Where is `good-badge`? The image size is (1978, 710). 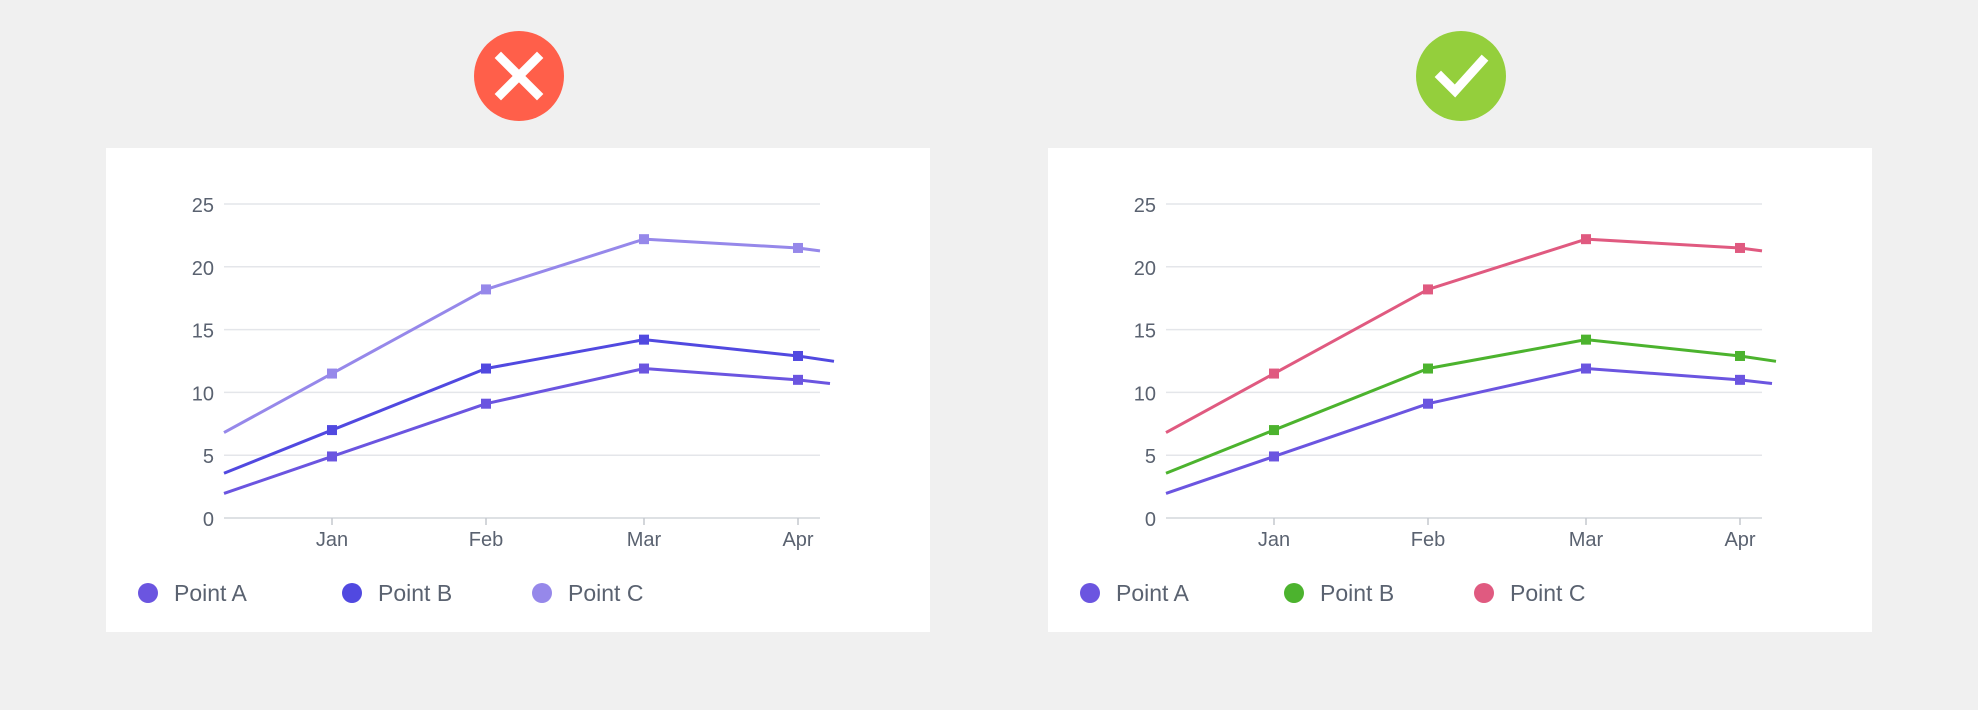
good-badge is located at coordinates (1461, 76).